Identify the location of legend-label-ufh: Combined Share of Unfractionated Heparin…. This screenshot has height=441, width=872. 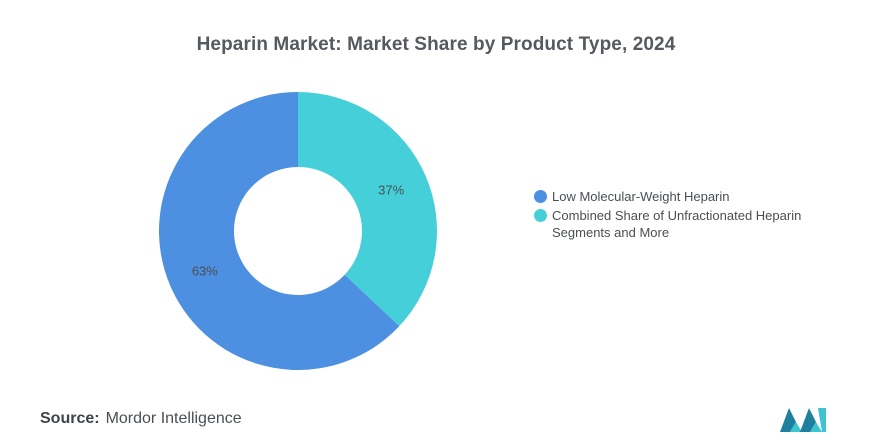
(677, 224).